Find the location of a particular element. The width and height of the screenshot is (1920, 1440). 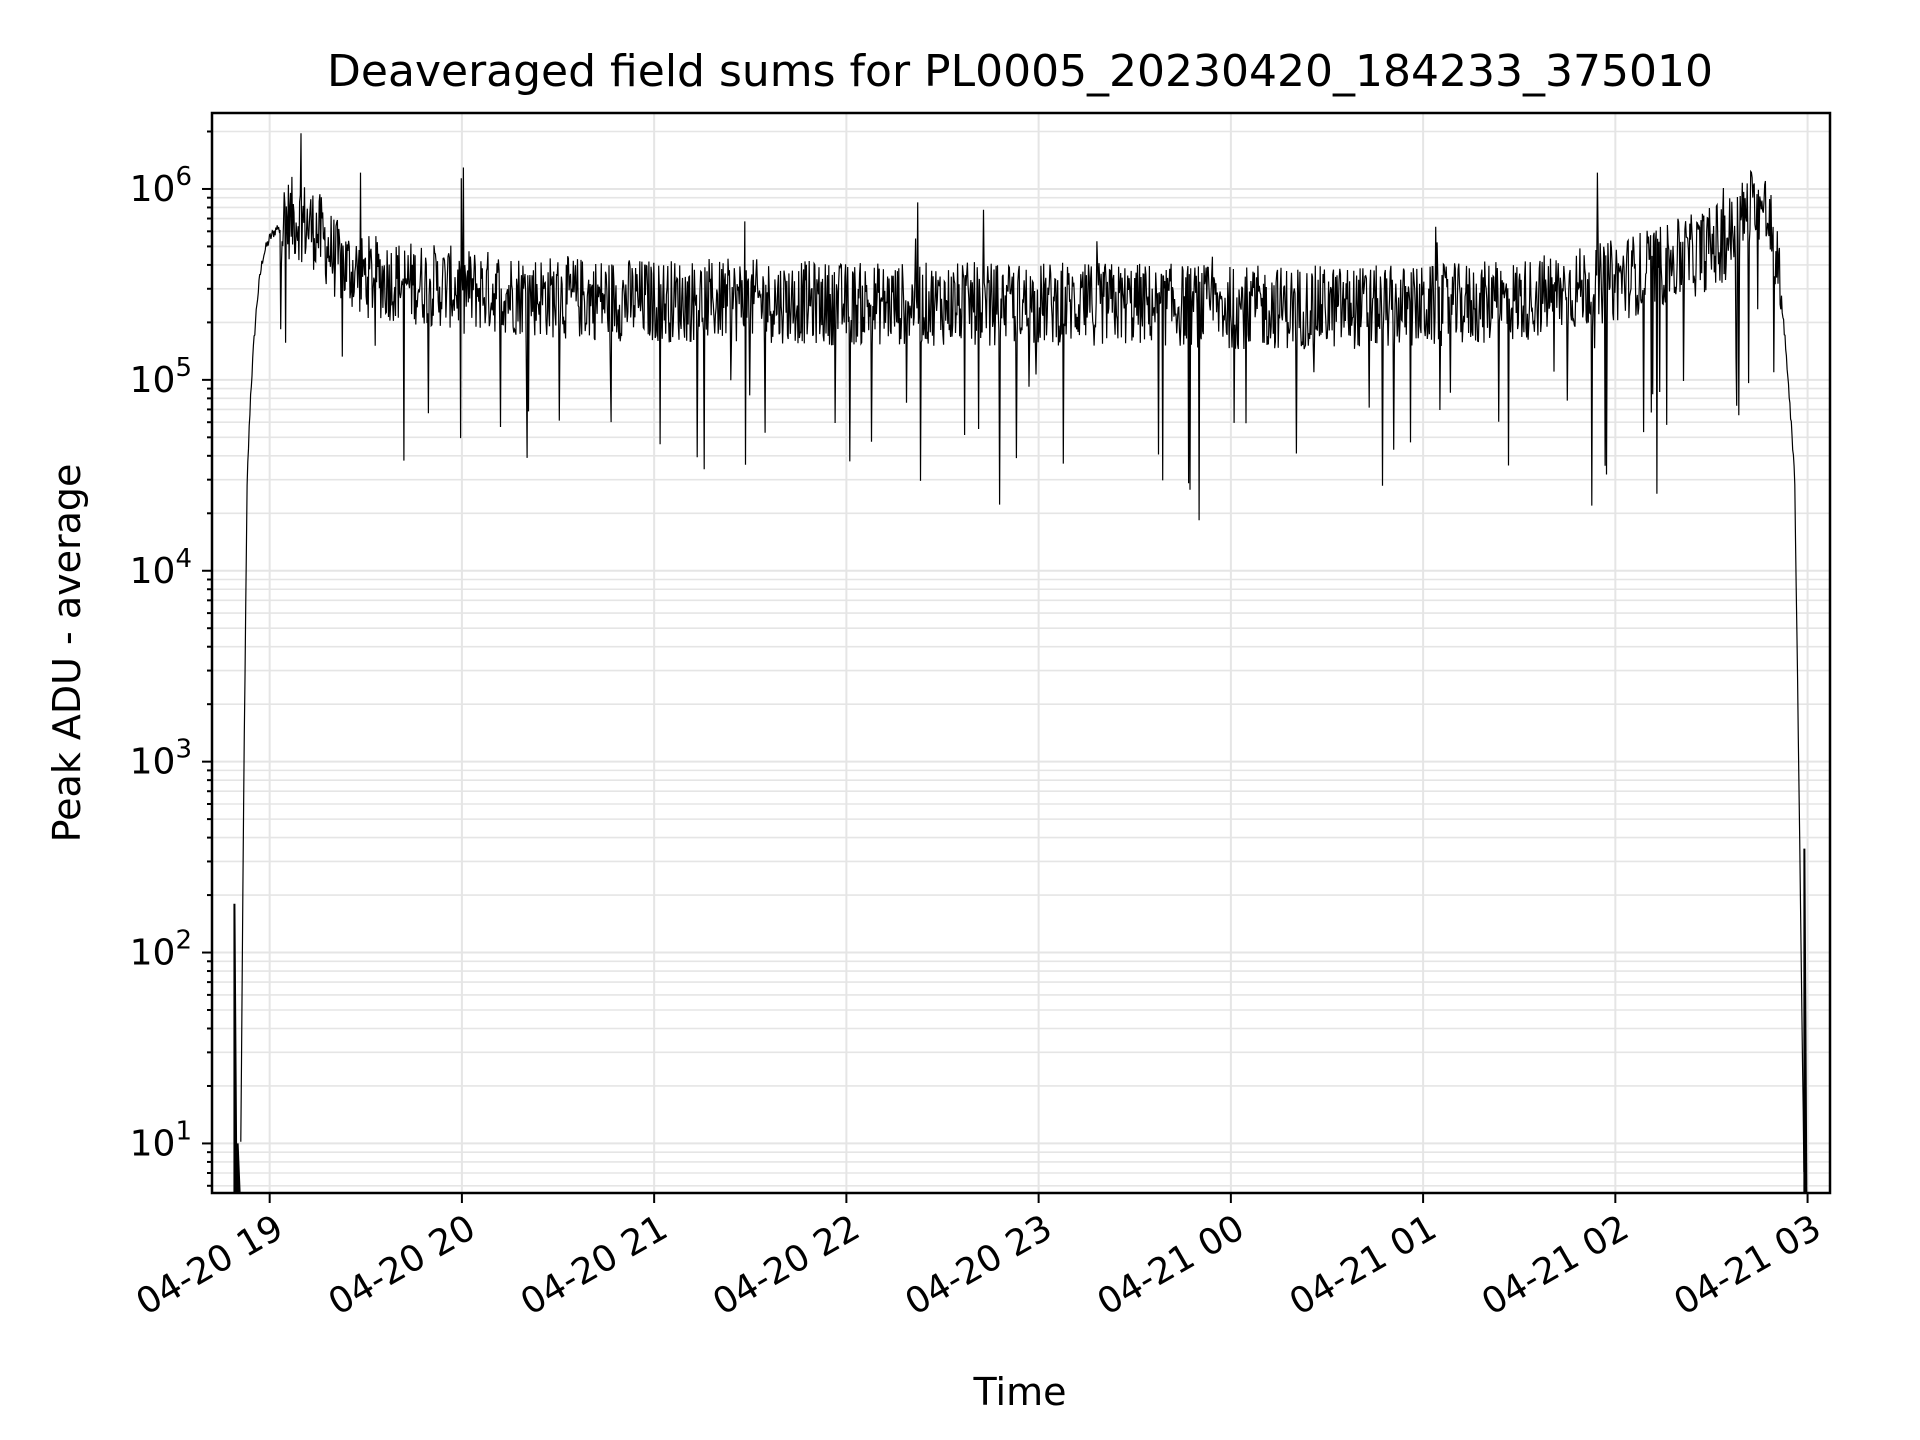

y-tick-label: 10² is located at coordinates (161, 950).